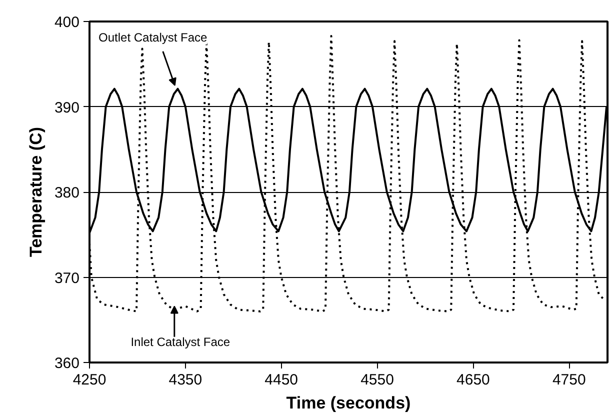 The image size is (609, 415). Describe the element at coordinates (67, 363) in the screenshot. I see `y-tick-label: 360` at that location.